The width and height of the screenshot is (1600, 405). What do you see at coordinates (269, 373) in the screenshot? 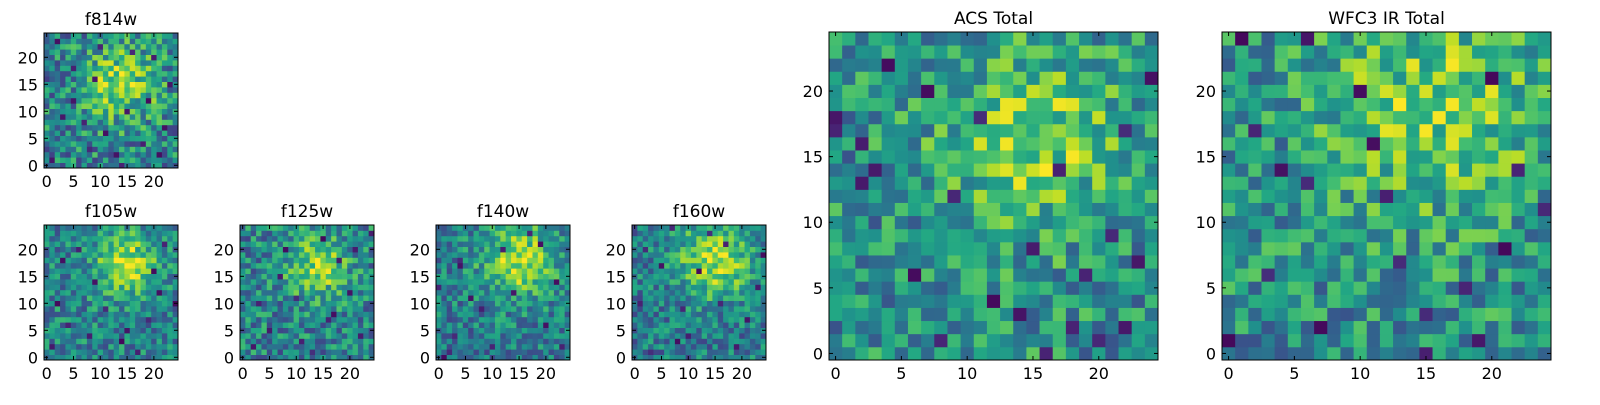
I see `x-tick-label: 5` at bounding box center [269, 373].